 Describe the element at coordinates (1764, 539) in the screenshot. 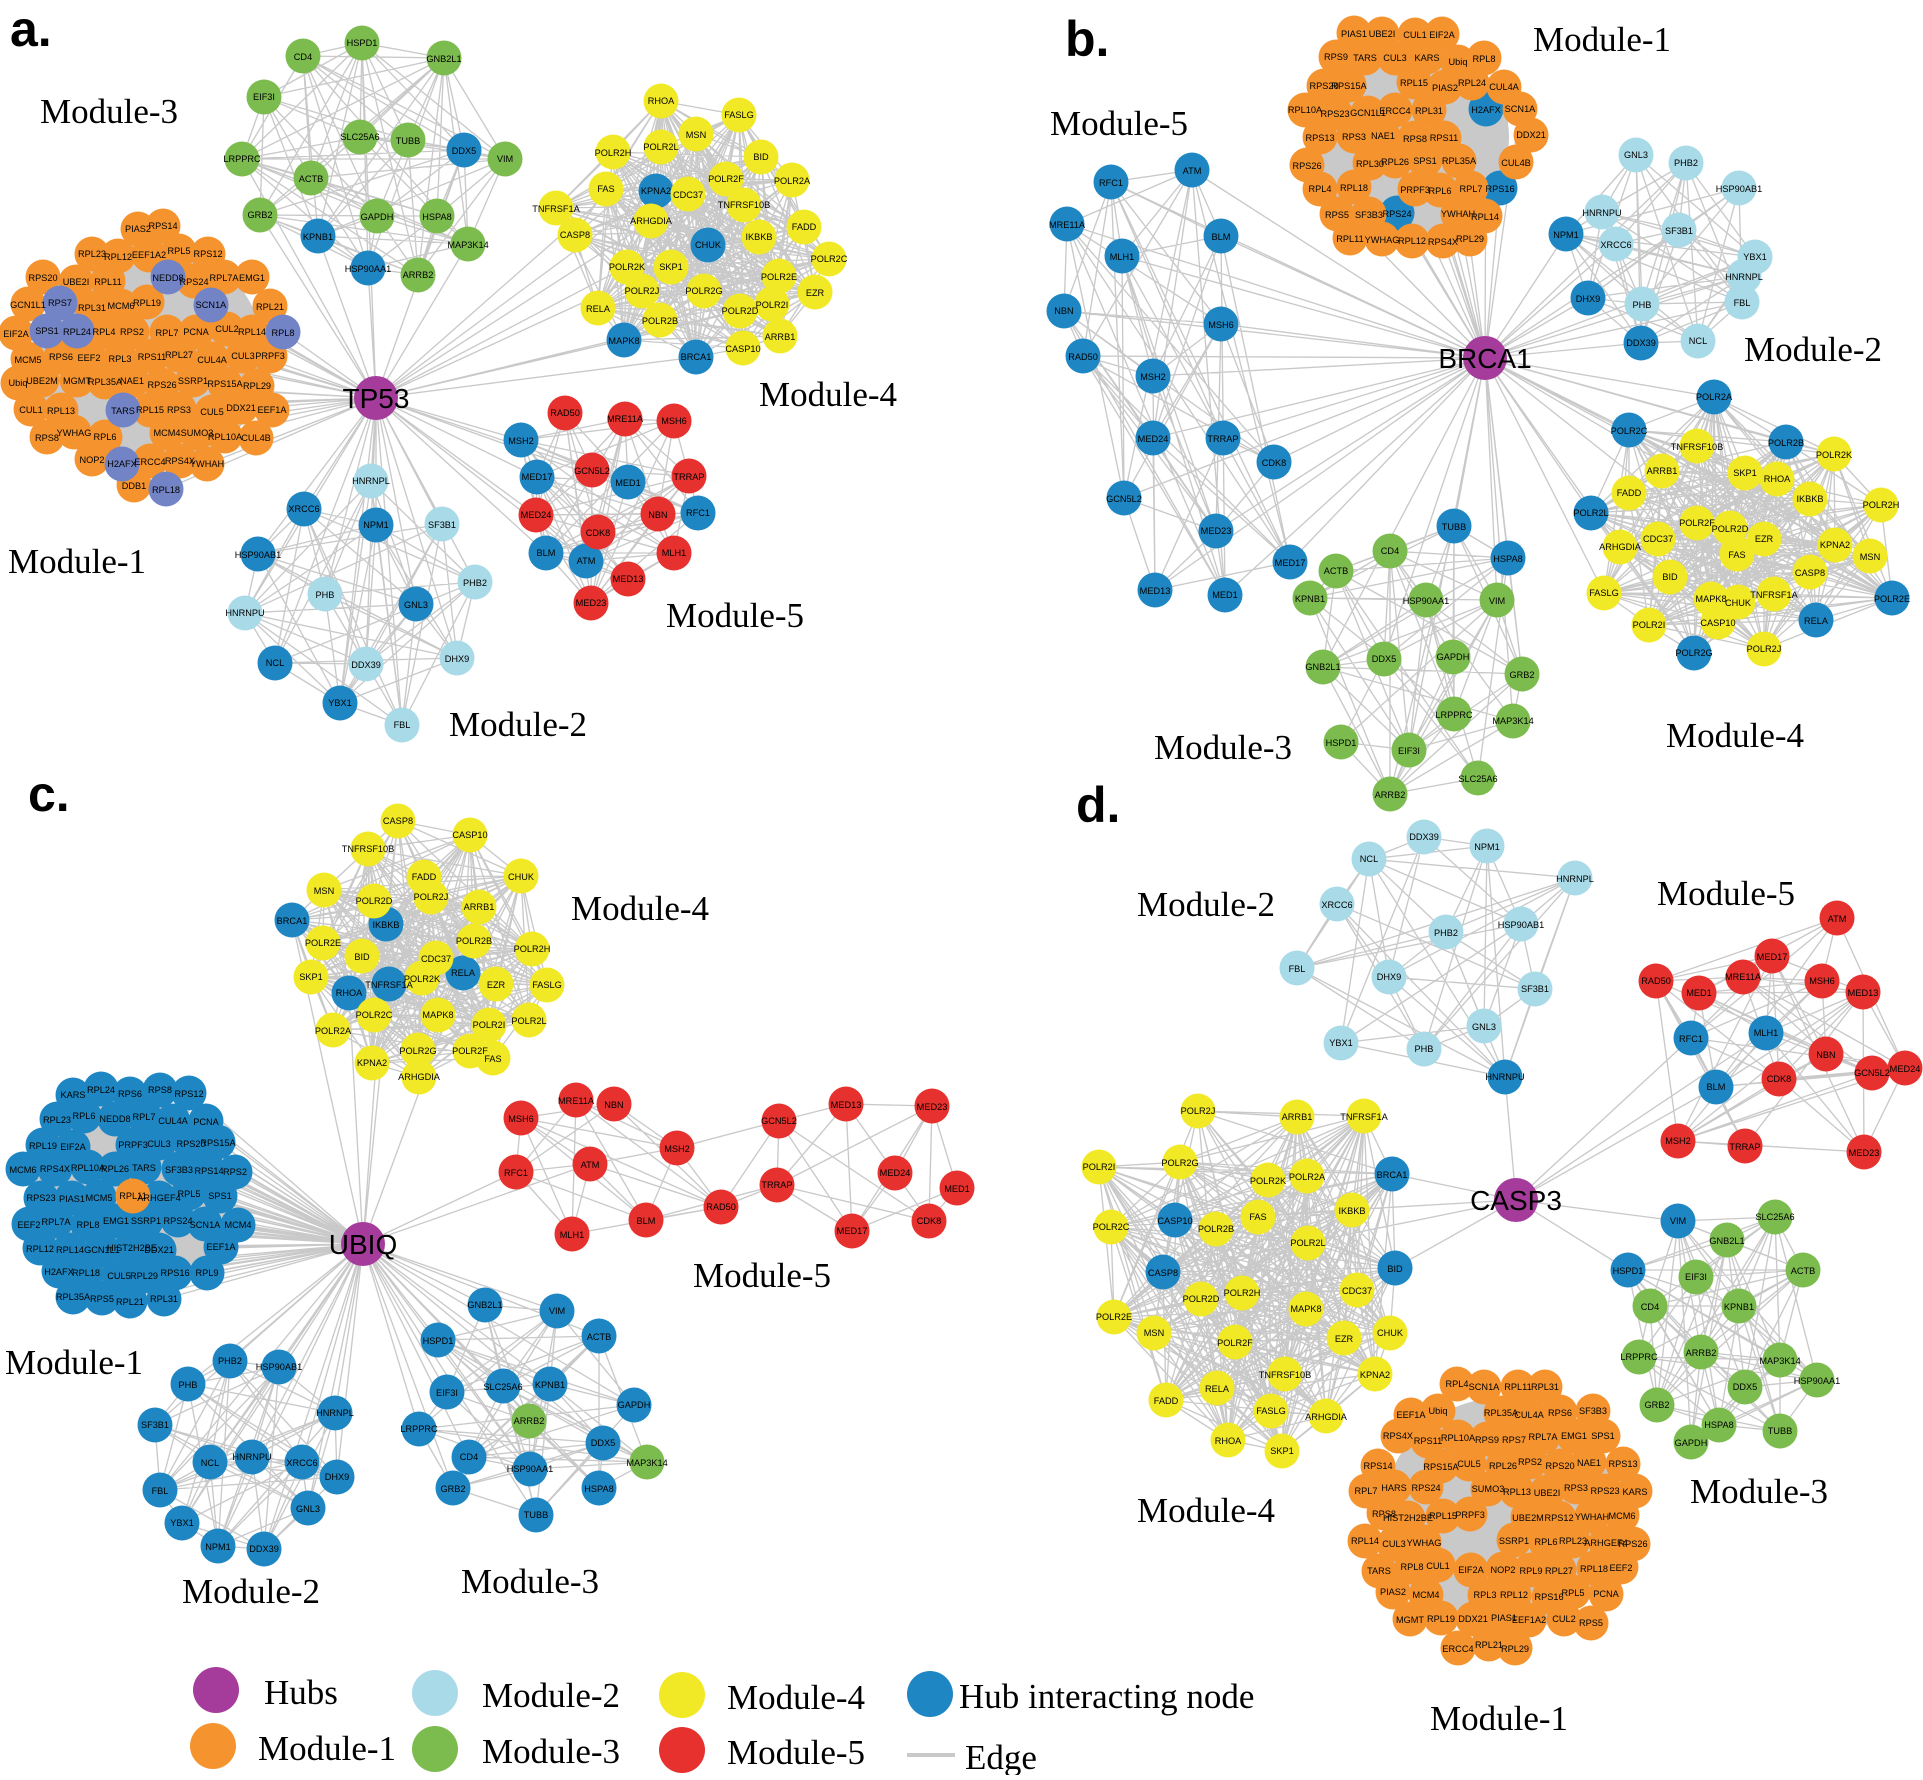

I see `svg-text: EZR` at that location.